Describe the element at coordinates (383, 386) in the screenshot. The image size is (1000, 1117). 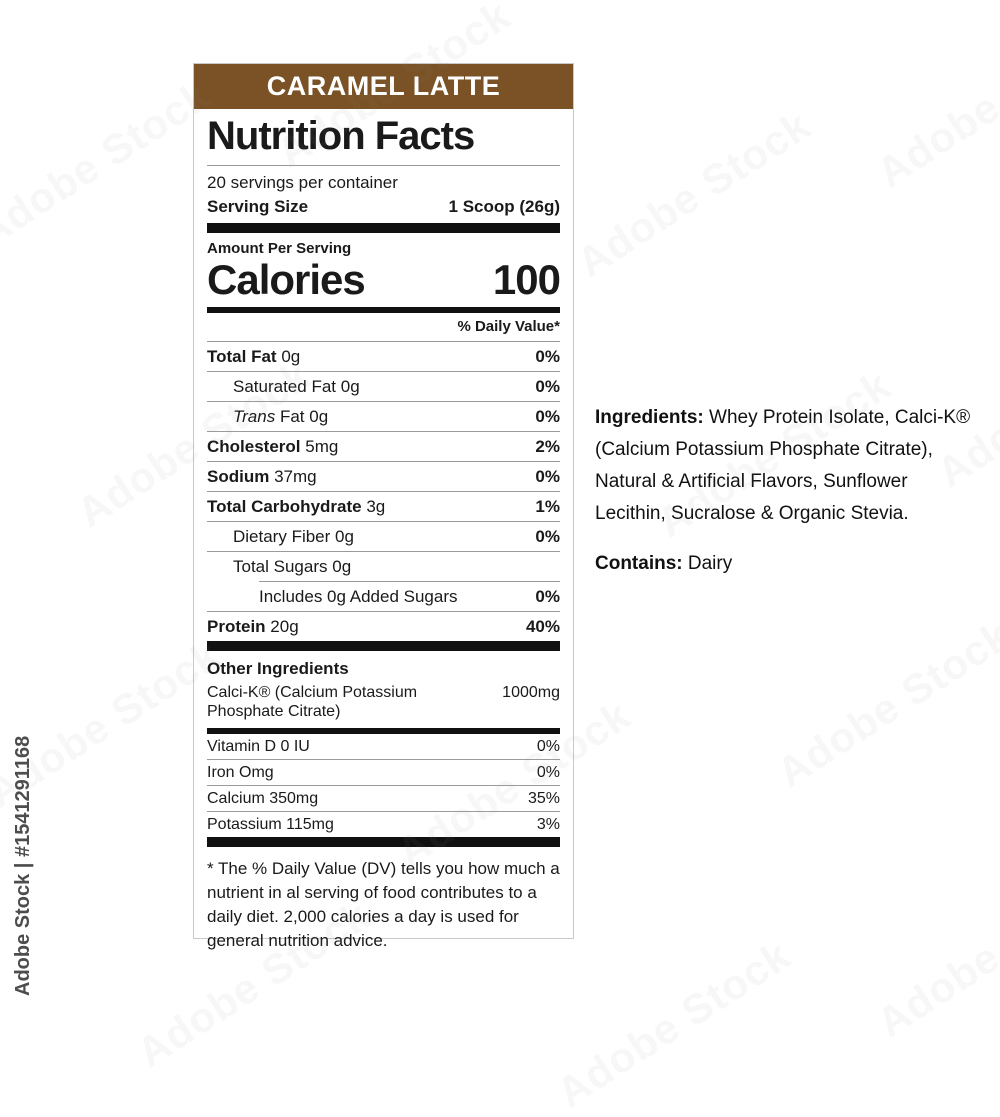
I see `nutrient-row-saturated-fat: Saturated Fat 0g 0%` at that location.